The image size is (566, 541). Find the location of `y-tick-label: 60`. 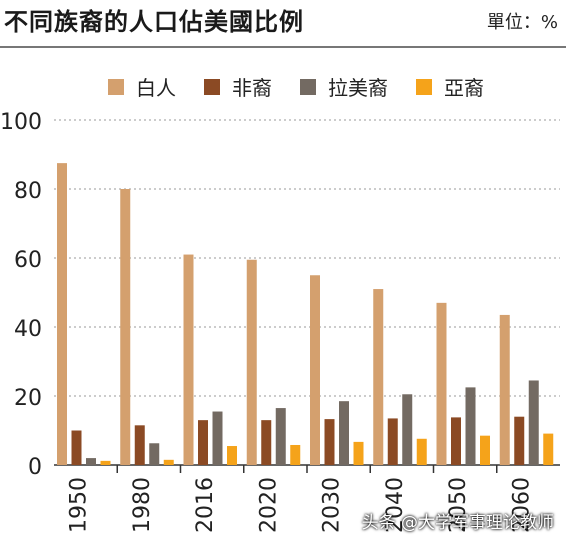

y-tick-label: 60 is located at coordinates (28, 260).